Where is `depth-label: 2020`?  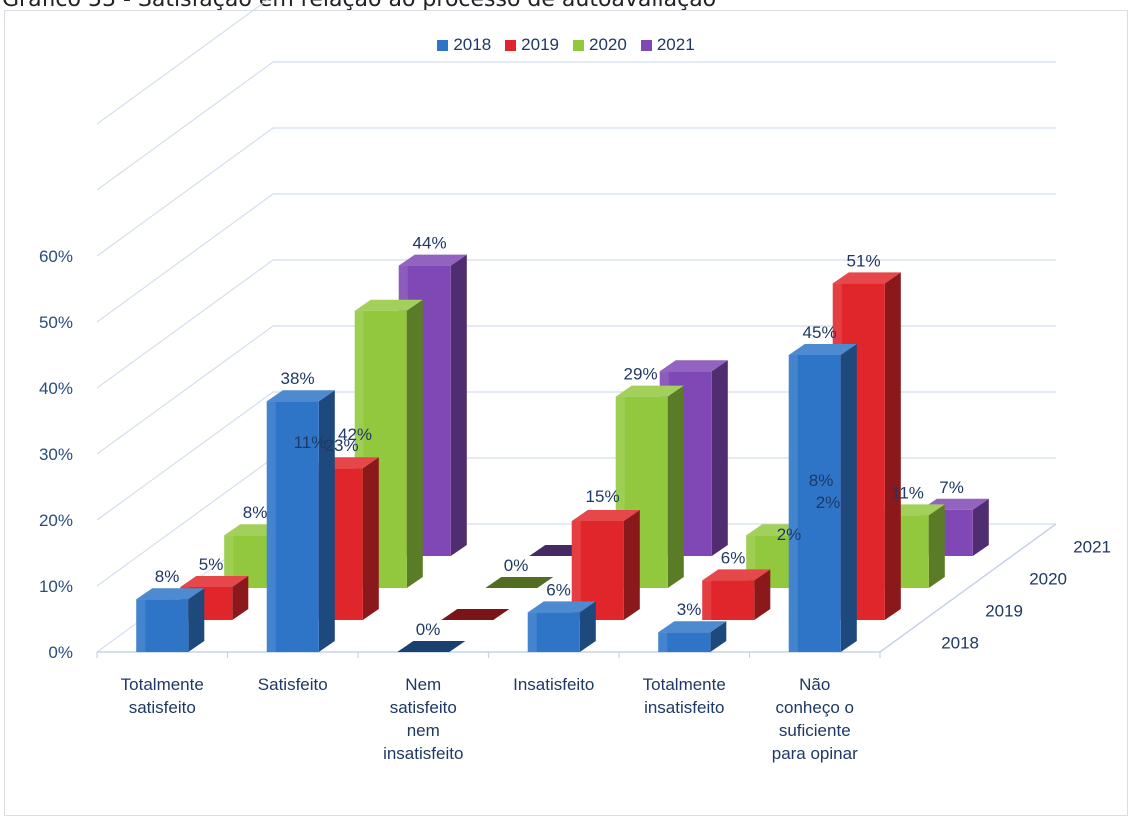
depth-label: 2020 is located at coordinates (1048, 578).